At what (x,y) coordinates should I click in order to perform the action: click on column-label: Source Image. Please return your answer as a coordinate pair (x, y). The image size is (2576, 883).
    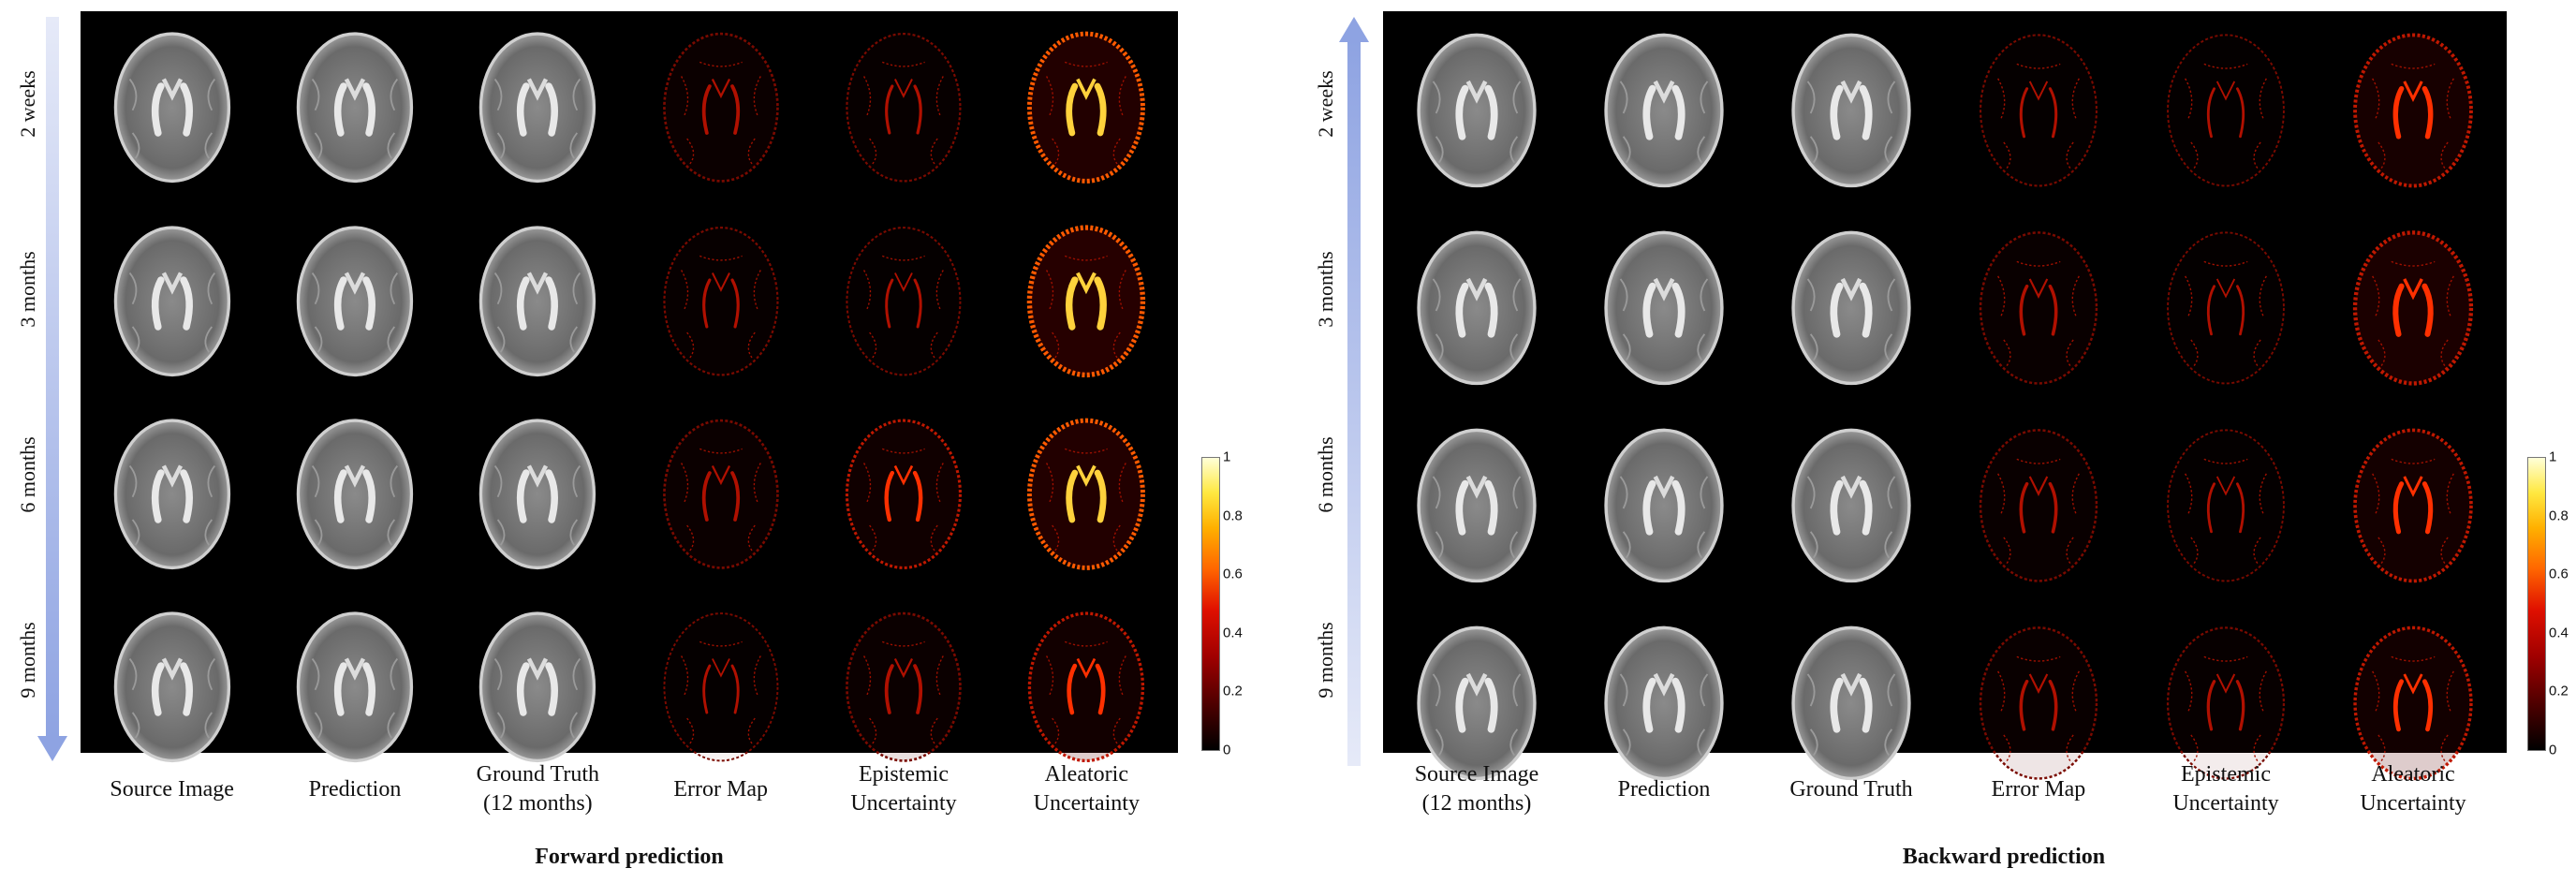
    Looking at the image, I should click on (172, 790).